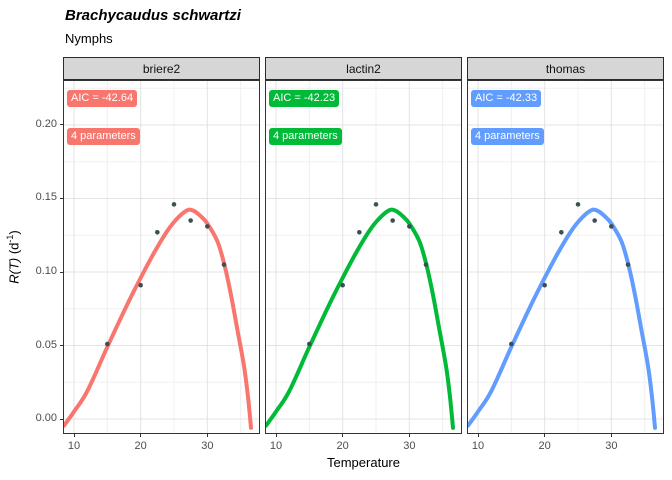 The width and height of the screenshot is (672, 480). Describe the element at coordinates (46, 123) in the screenshot. I see `y-tick-label: 0.20` at that location.